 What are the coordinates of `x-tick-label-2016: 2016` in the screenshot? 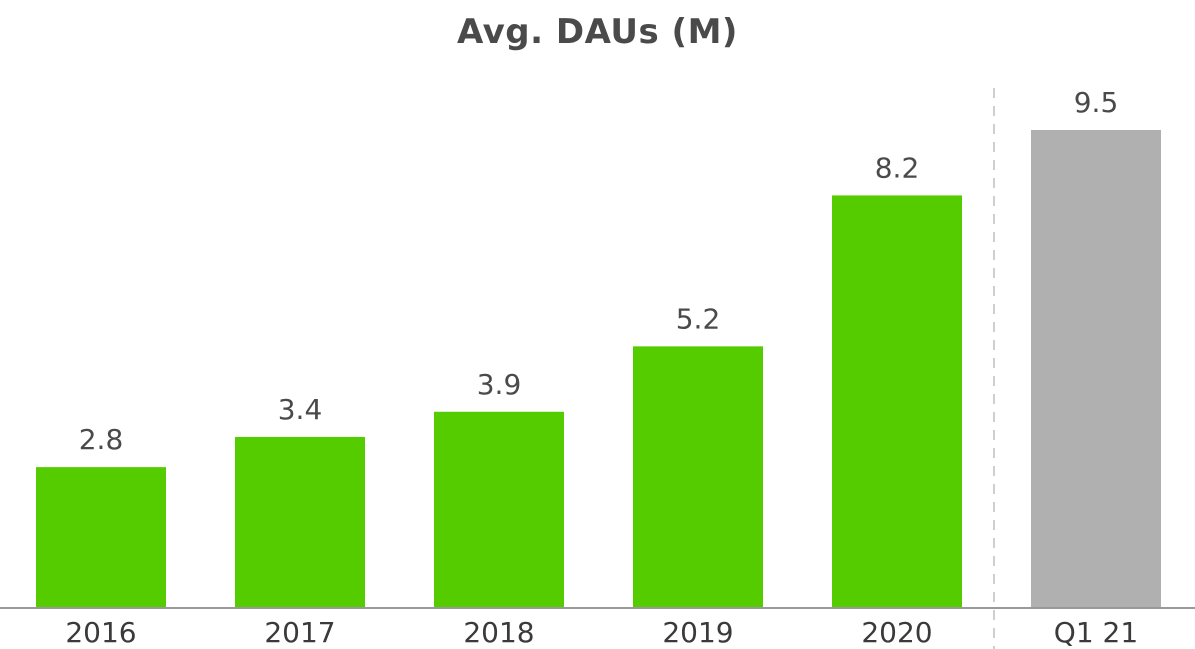 It's located at (100, 632).